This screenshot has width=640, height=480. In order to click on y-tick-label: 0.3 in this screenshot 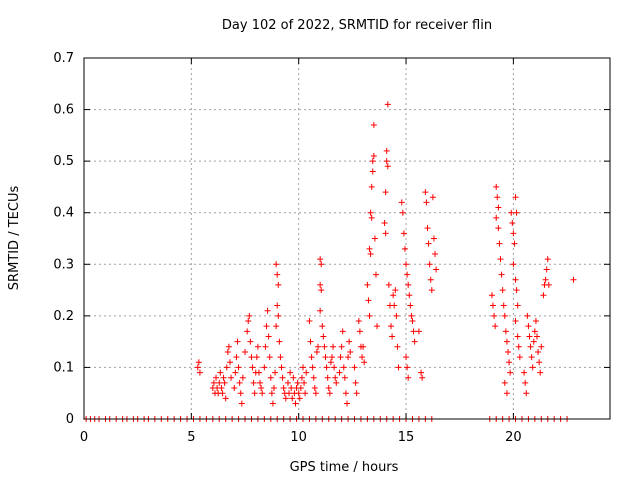, I will do `click(63, 264)`.